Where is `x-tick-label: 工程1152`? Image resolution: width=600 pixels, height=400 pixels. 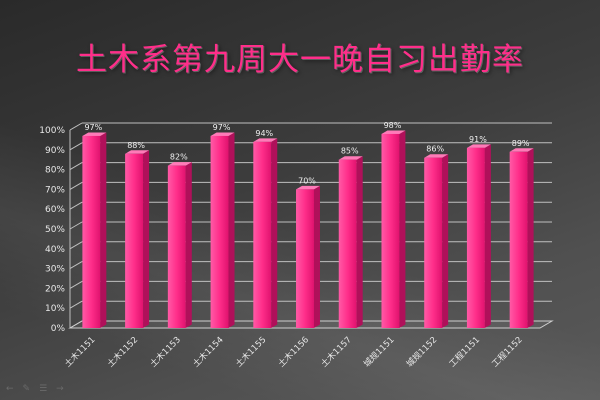 x-tick-label: 工程1152 is located at coordinates (507, 352).